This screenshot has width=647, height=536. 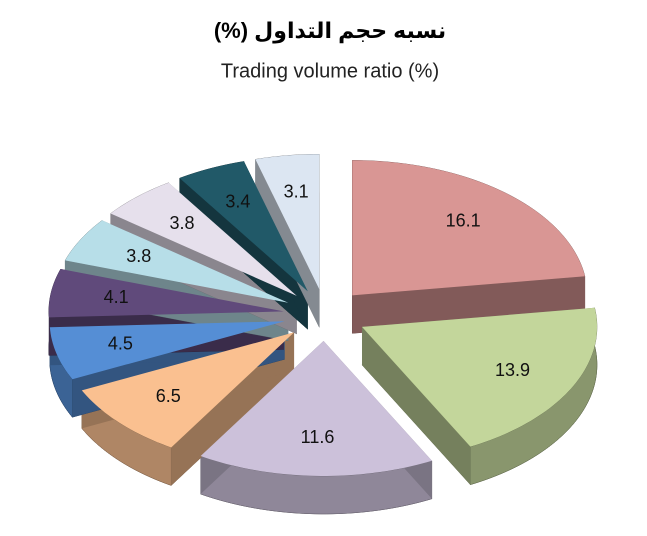 What do you see at coordinates (316, 485) in the screenshot?
I see `slice-edge` at bounding box center [316, 485].